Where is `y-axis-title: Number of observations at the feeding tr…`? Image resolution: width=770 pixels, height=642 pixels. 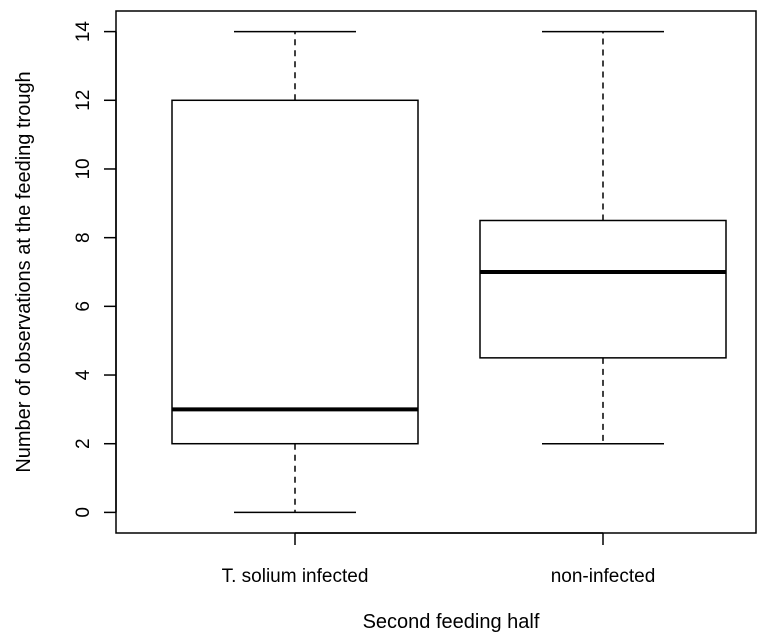 y-axis-title: Number of observations at the feeding tr… is located at coordinates (24, 271).